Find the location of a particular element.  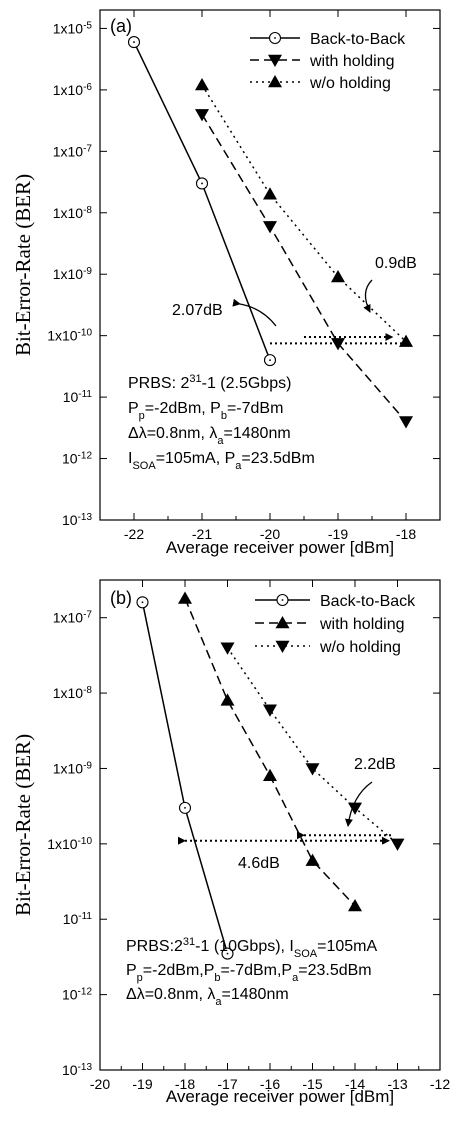

series-line-back-to-back is located at coordinates (185, 778).